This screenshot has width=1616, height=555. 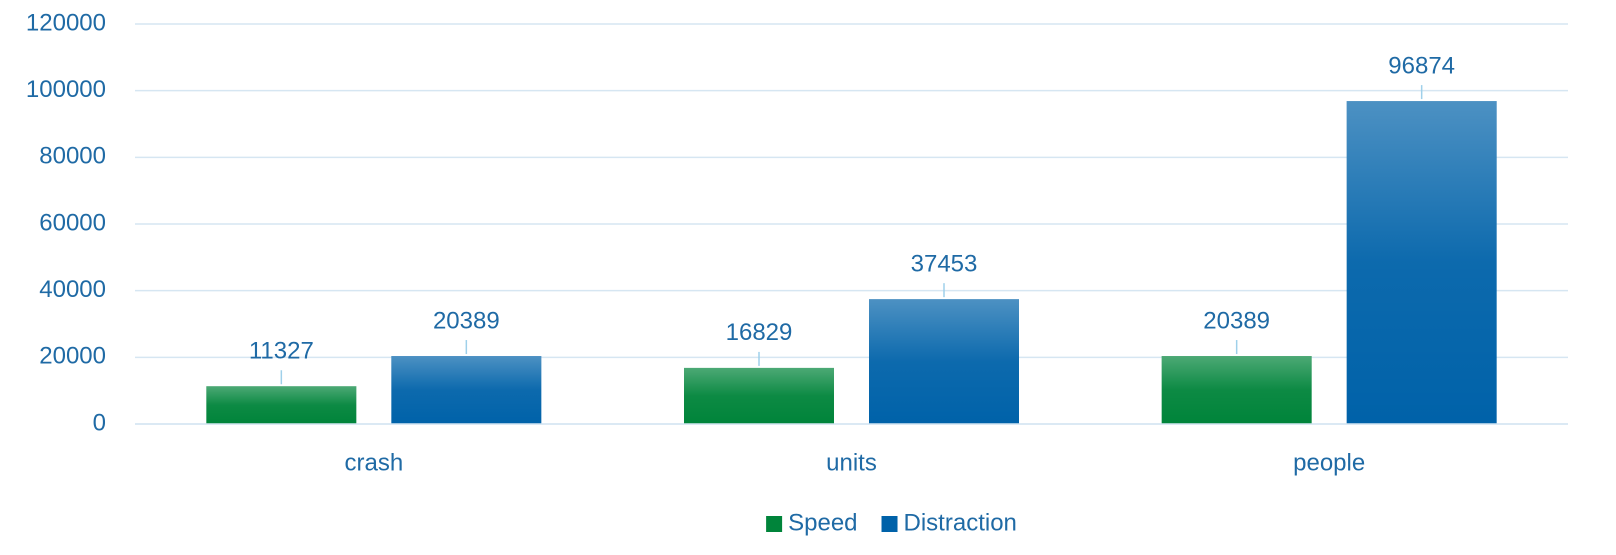 What do you see at coordinates (72, 222) in the screenshot?
I see `y-tick-label: 60000` at bounding box center [72, 222].